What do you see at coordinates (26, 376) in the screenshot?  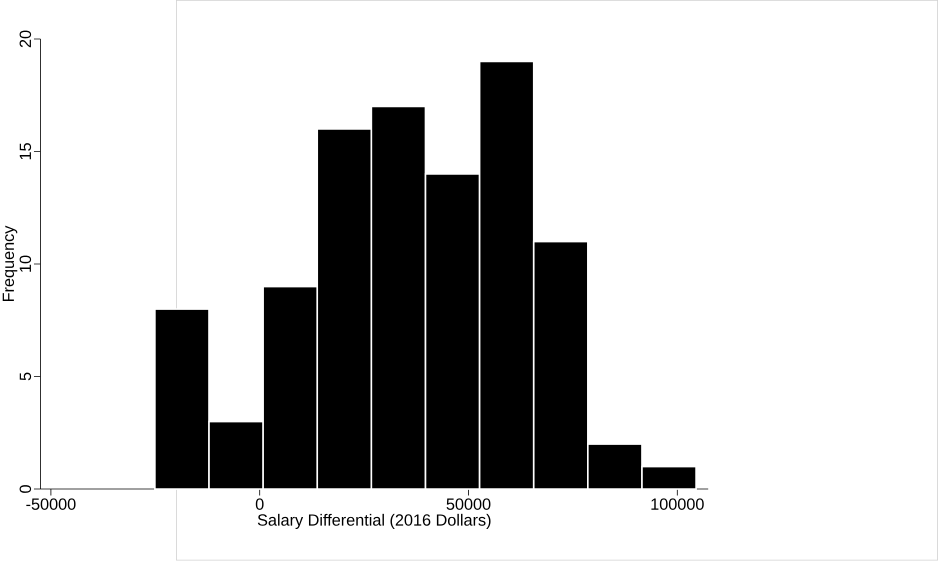 I see `y-tick-label: 5` at bounding box center [26, 376].